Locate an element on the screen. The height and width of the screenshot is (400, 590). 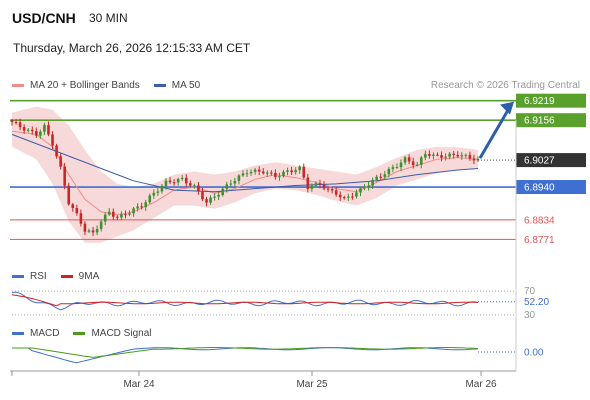
rsi-line is located at coordinates (245, 301).